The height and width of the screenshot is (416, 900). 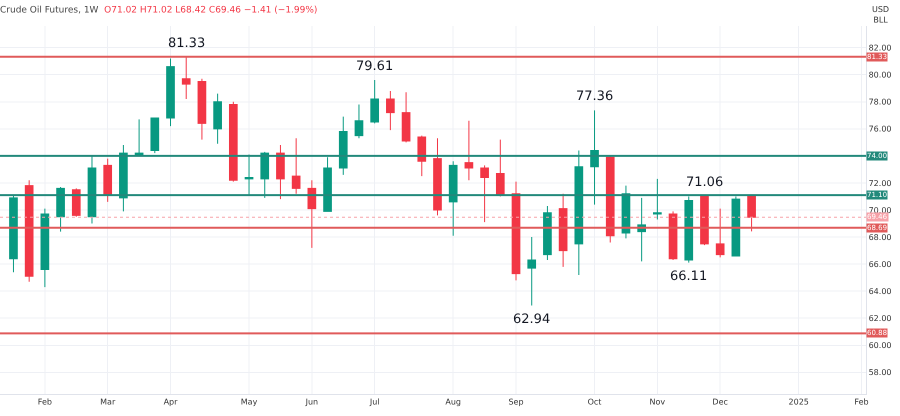 What do you see at coordinates (705, 182) in the screenshot?
I see `annotation: 71.06` at bounding box center [705, 182].